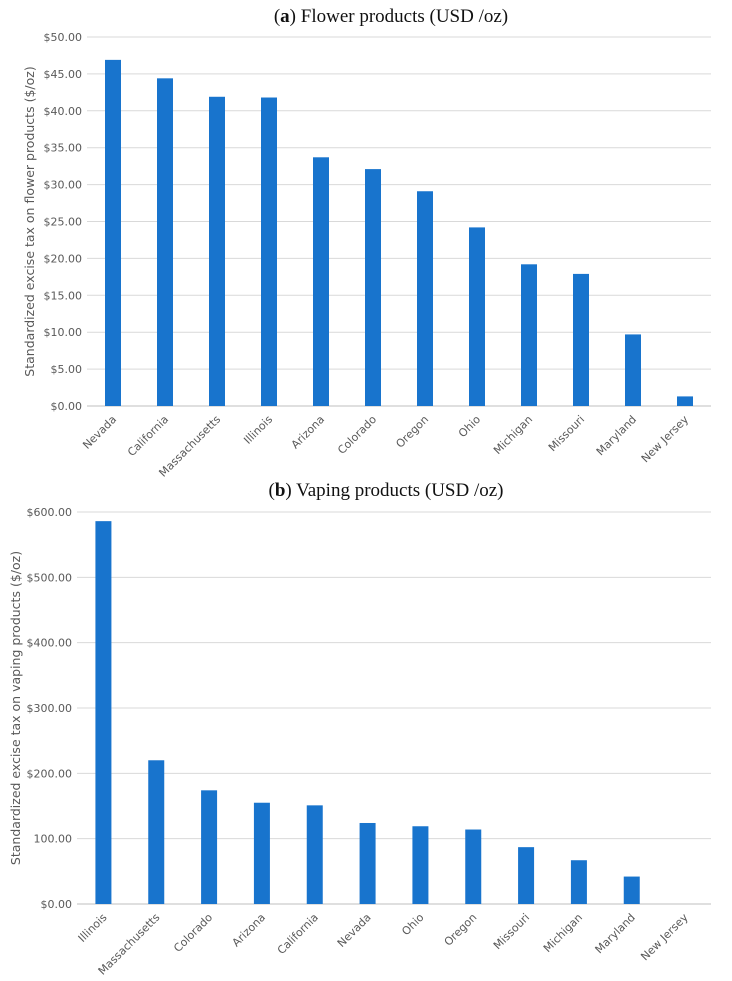 The height and width of the screenshot is (981, 732). What do you see at coordinates (67, 369) in the screenshot?
I see `y-tick-label: $5.00` at bounding box center [67, 369].